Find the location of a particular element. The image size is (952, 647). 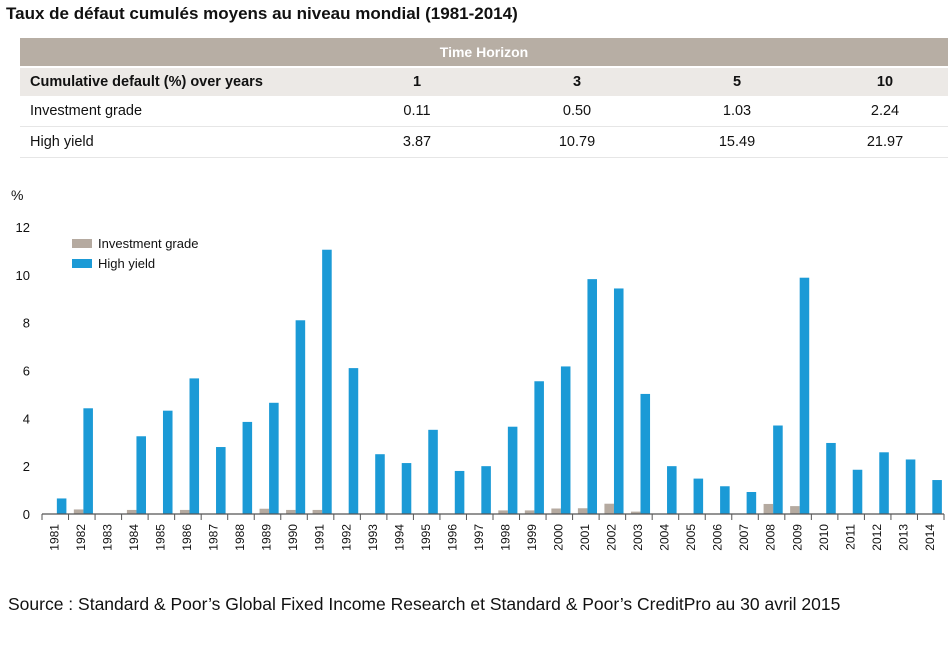

y-tick-label: 6 is located at coordinates (26, 371).